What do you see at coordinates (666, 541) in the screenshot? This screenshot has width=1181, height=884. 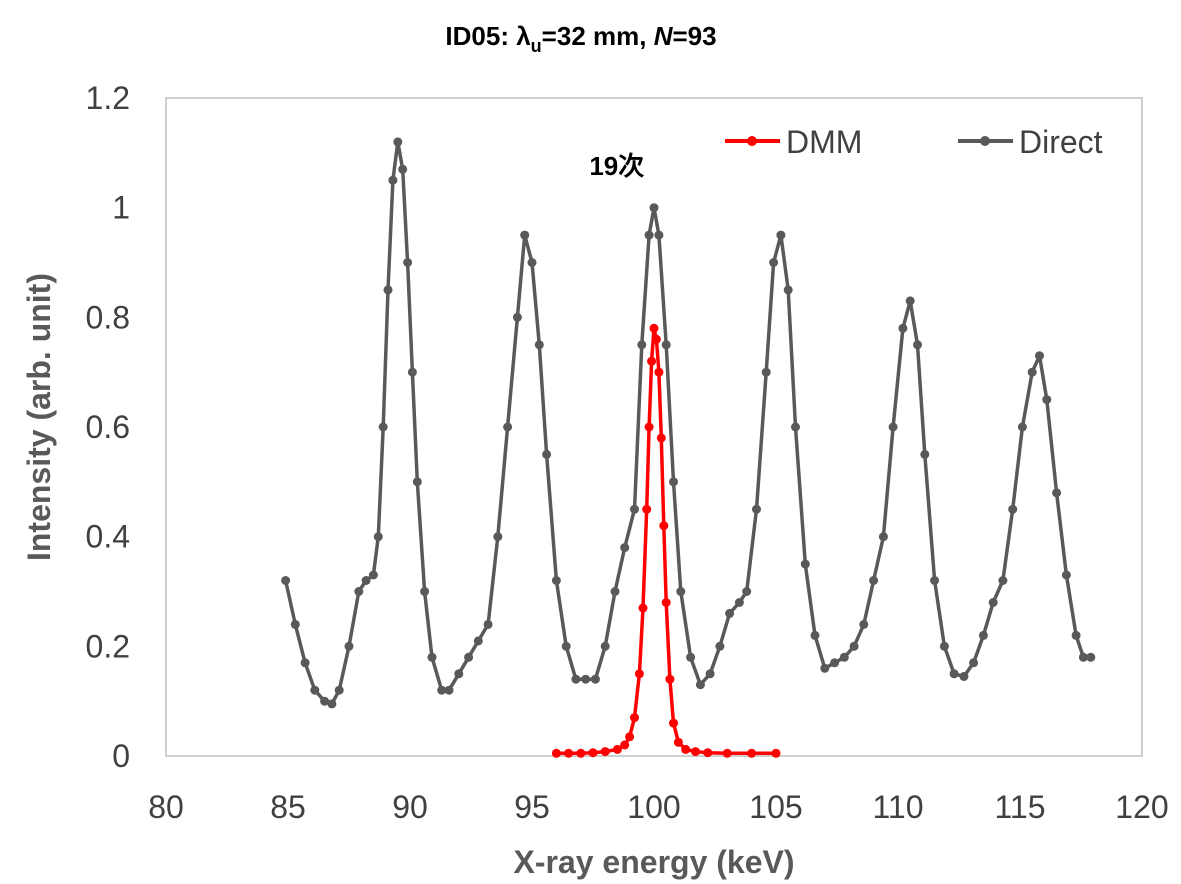 I see `series-line-dmm` at bounding box center [666, 541].